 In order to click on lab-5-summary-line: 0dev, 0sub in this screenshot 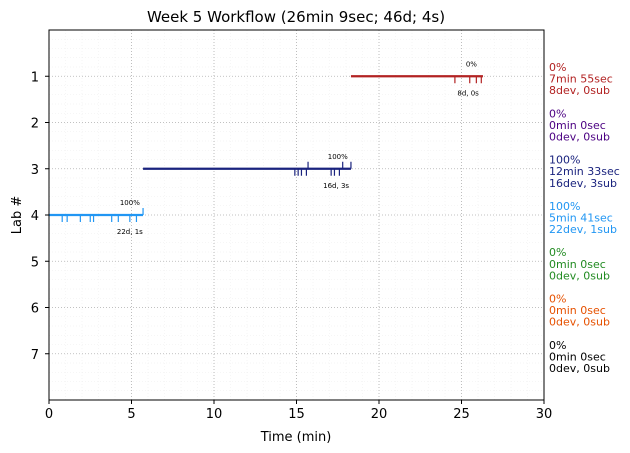, I will do `click(579, 275)`.